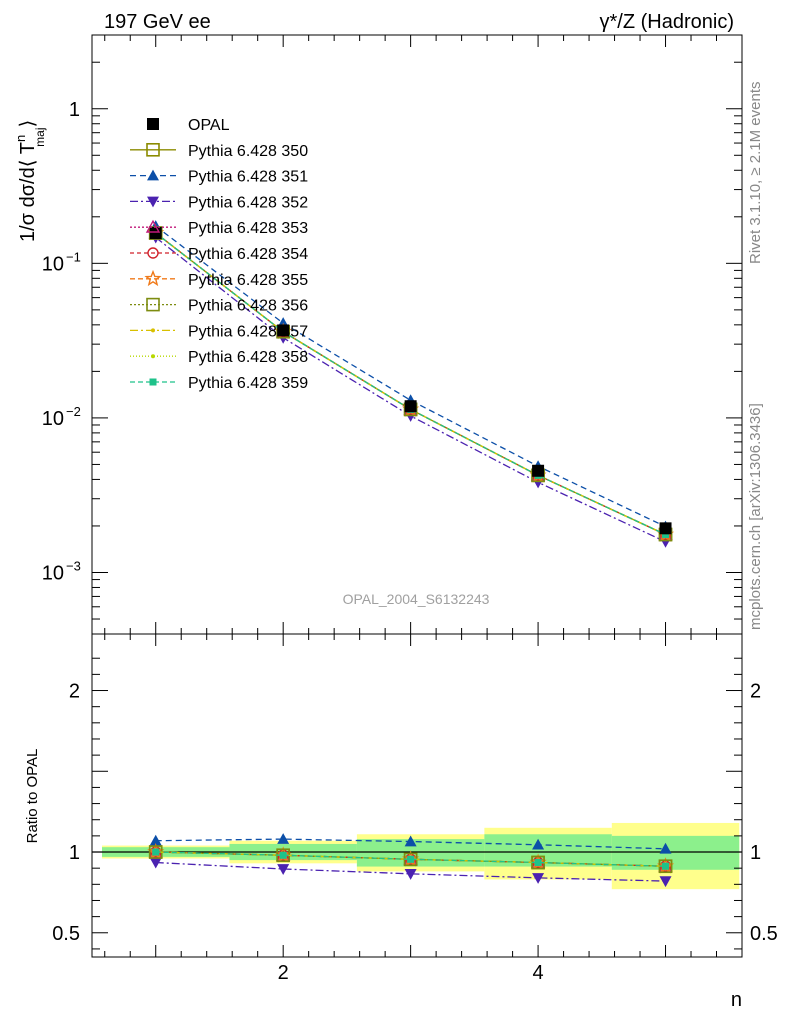 Image resolution: width=786 pixels, height=1024 pixels. What do you see at coordinates (764, 934) in the screenshot?
I see `ratio-y-tick-label-right: 0.5` at bounding box center [764, 934].